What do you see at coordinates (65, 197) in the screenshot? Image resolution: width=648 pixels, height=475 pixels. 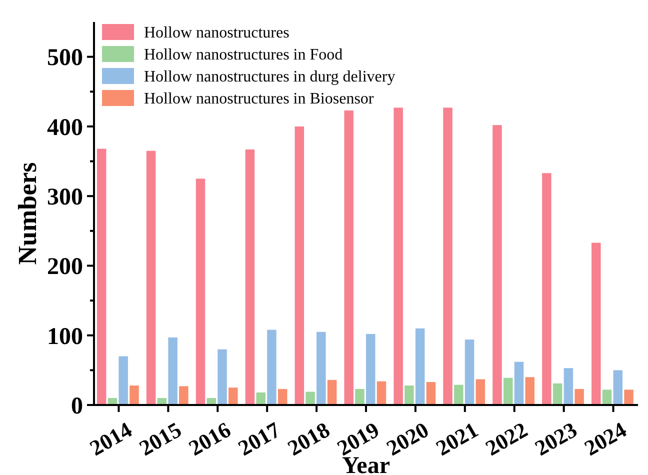 I see `y-tick-label: 300` at bounding box center [65, 197].